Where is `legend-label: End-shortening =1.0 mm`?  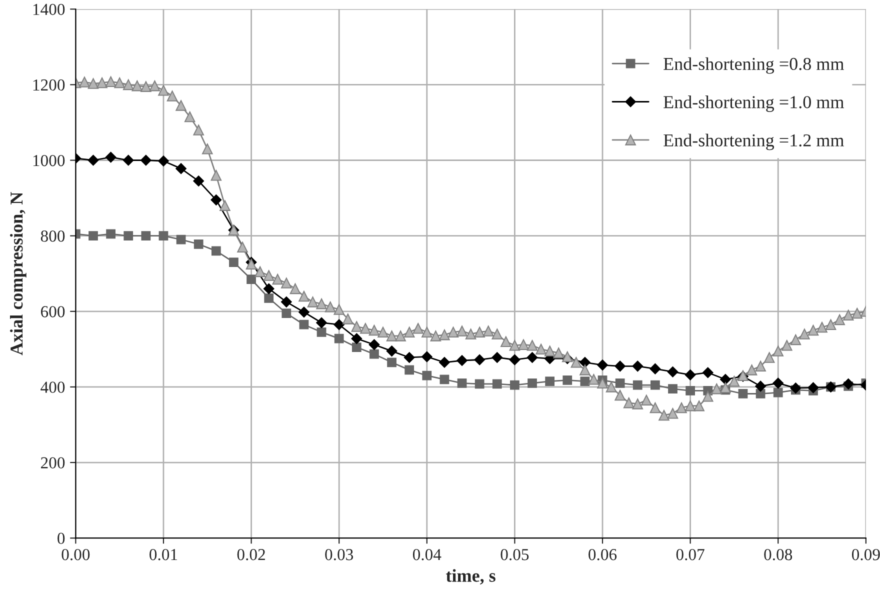
legend-label: End-shortening =1.0 mm is located at coordinates (754, 104).